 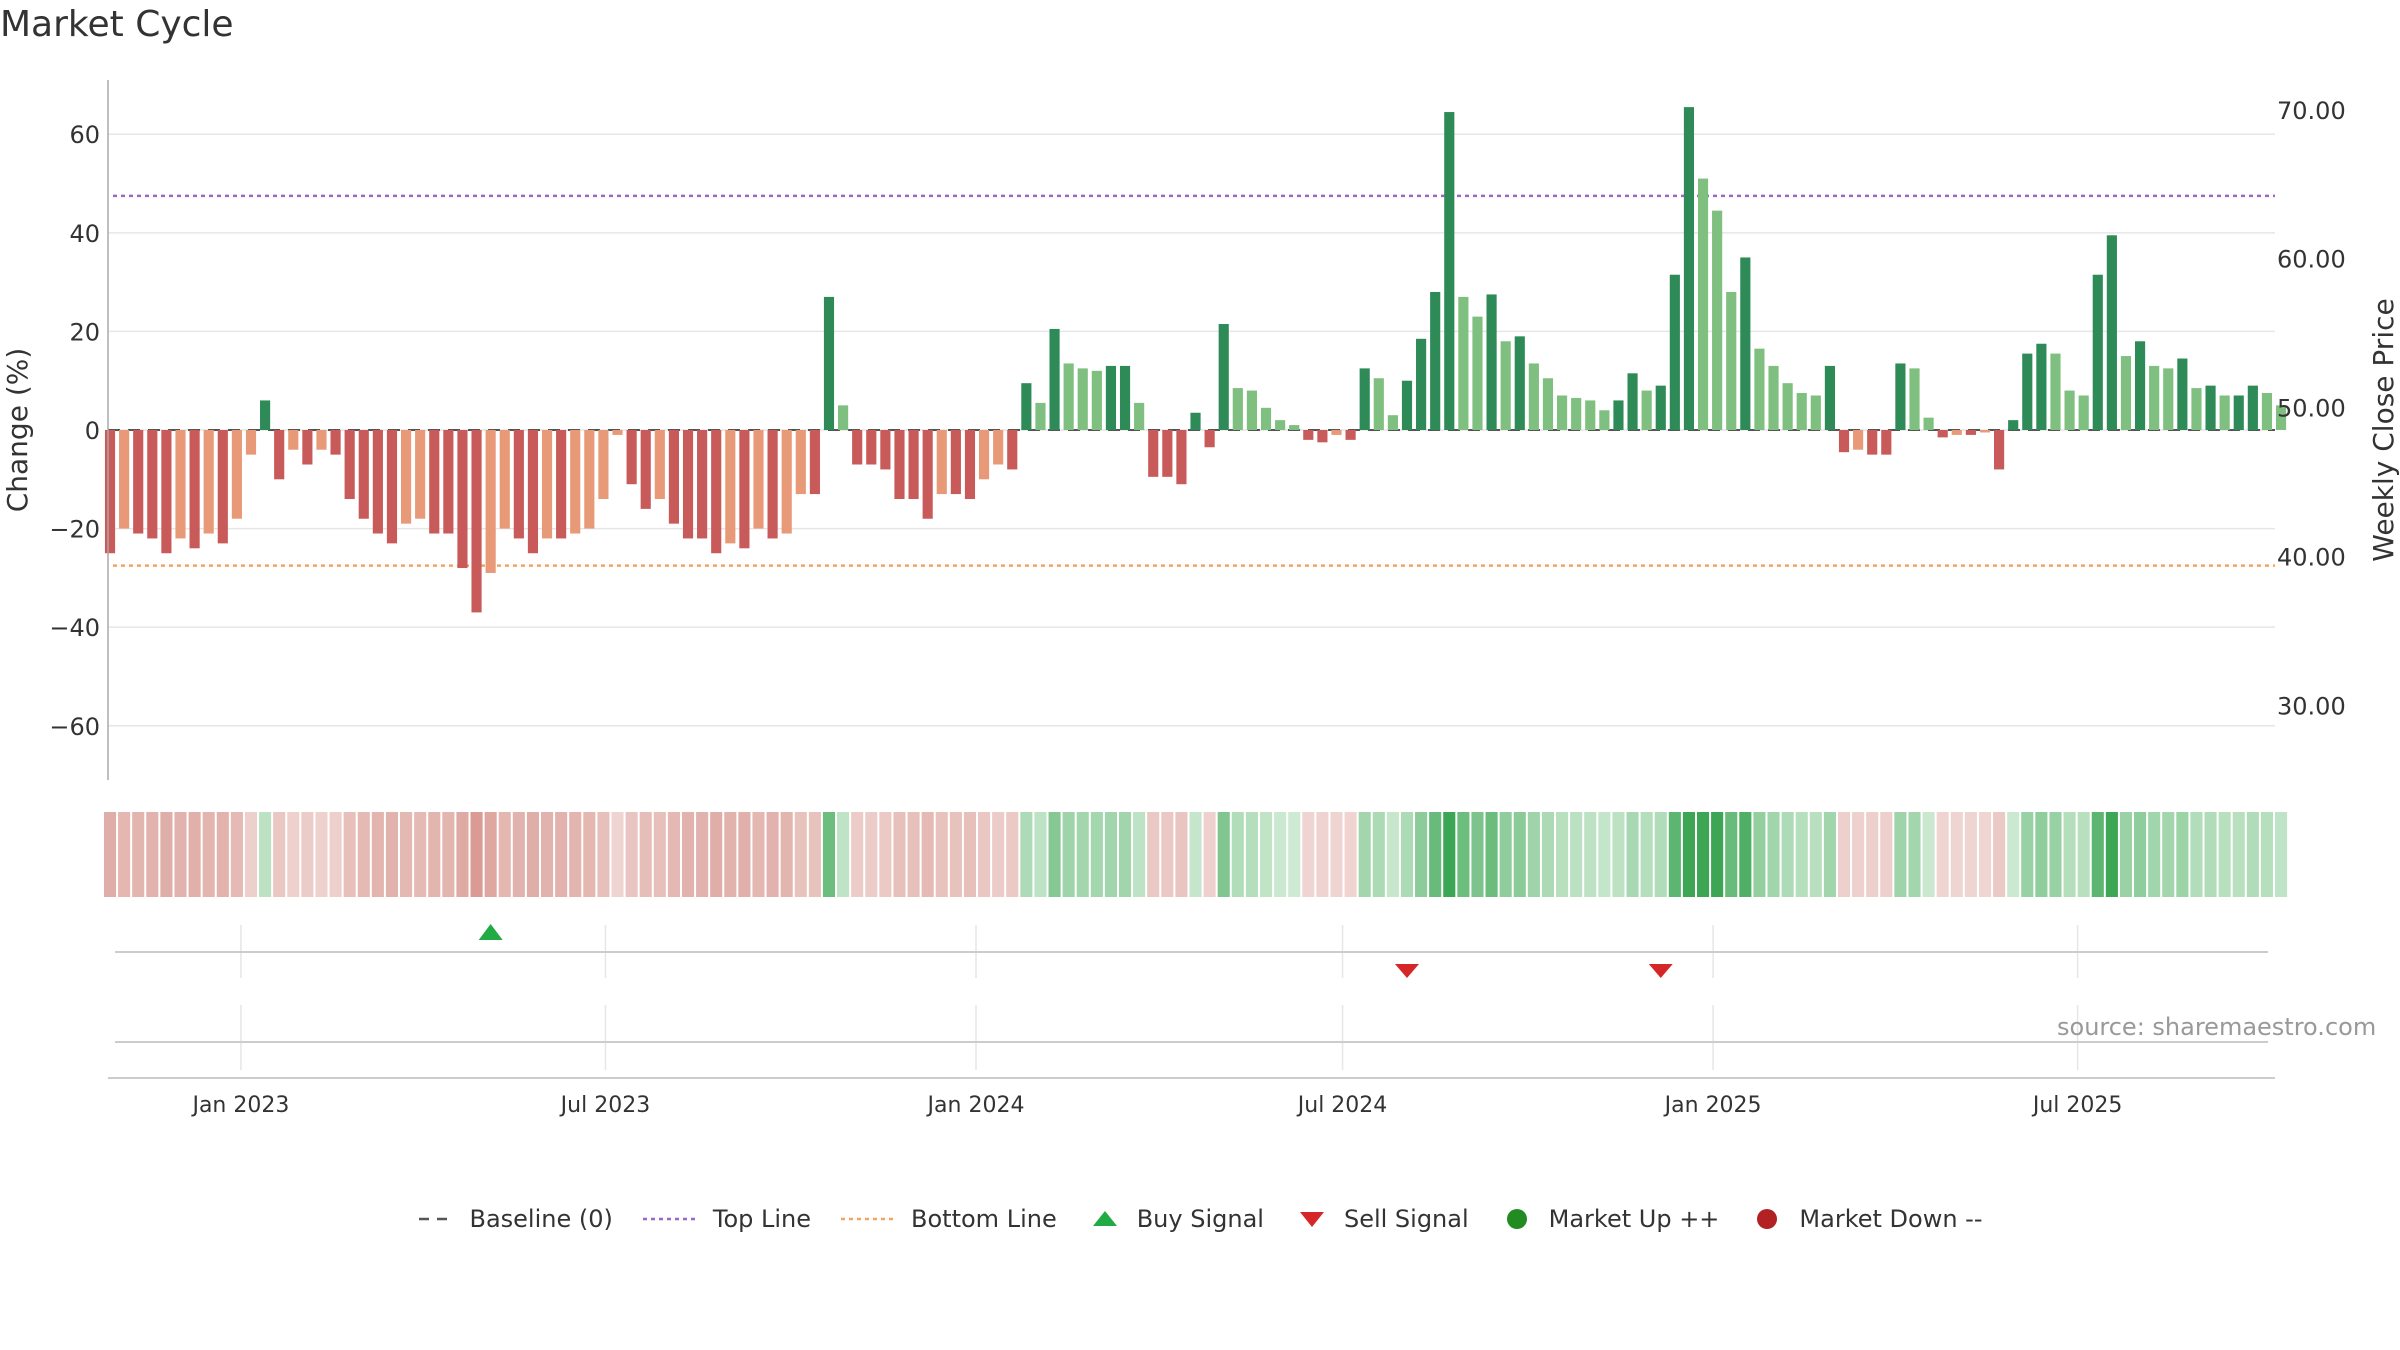 What do you see at coordinates (239, 1105) in the screenshot?
I see `x-tick-label: Jan 2023` at bounding box center [239, 1105].